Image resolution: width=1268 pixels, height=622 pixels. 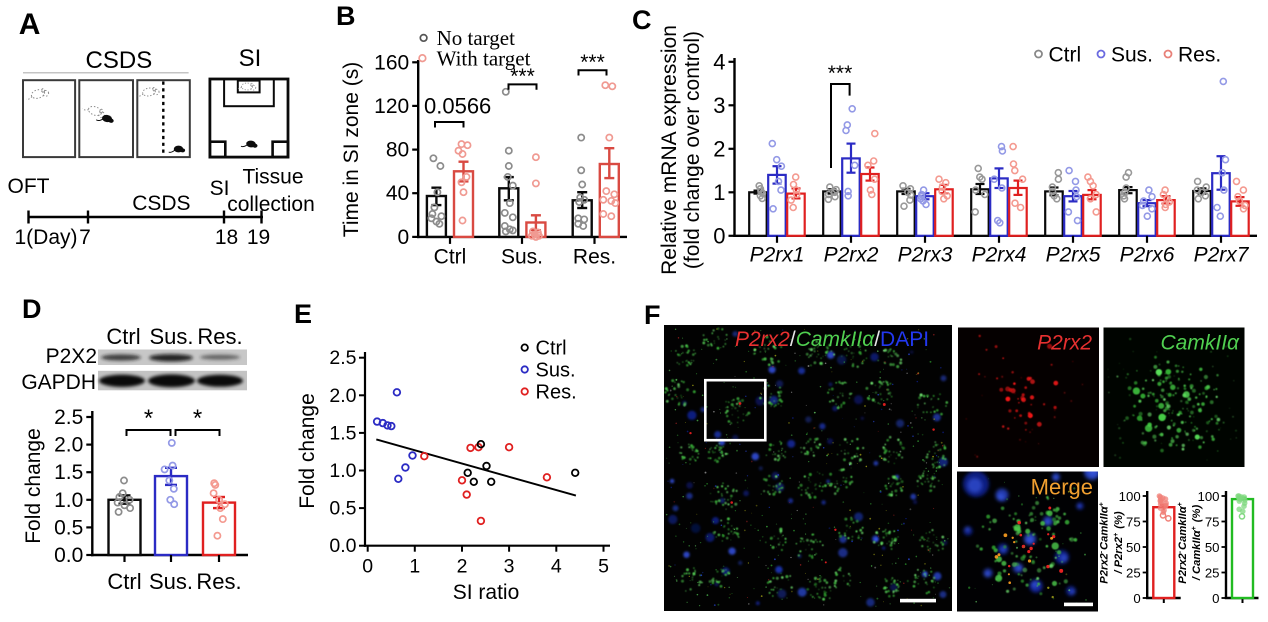 I want to click on svg-text: Time in SI zone (s), so click(x=351, y=149).